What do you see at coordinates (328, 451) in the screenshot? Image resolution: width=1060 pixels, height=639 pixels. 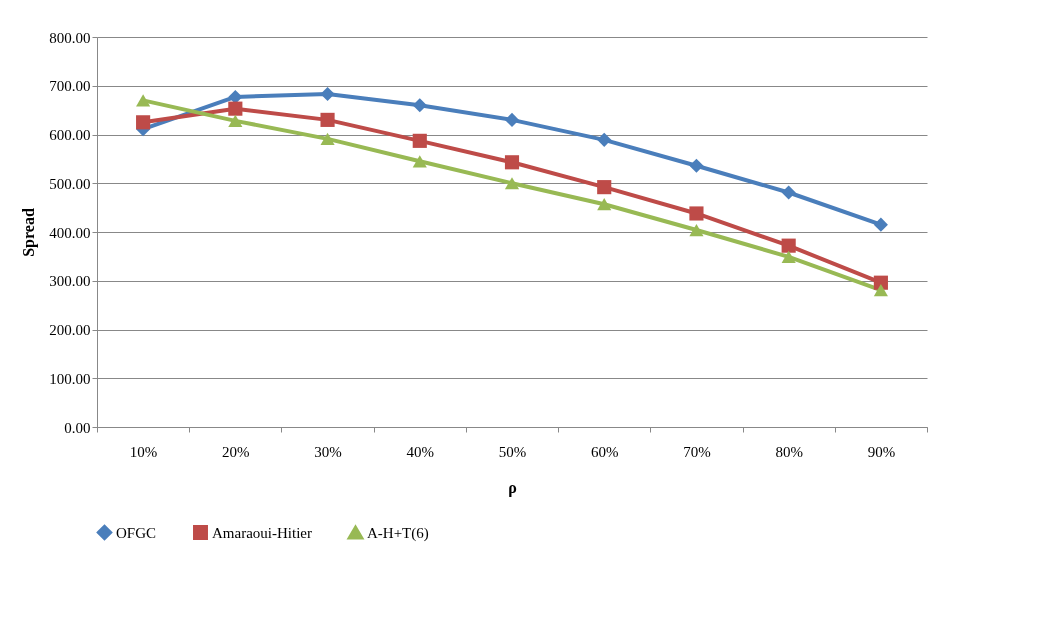 I see `x-tick-label: 30%` at bounding box center [328, 451].